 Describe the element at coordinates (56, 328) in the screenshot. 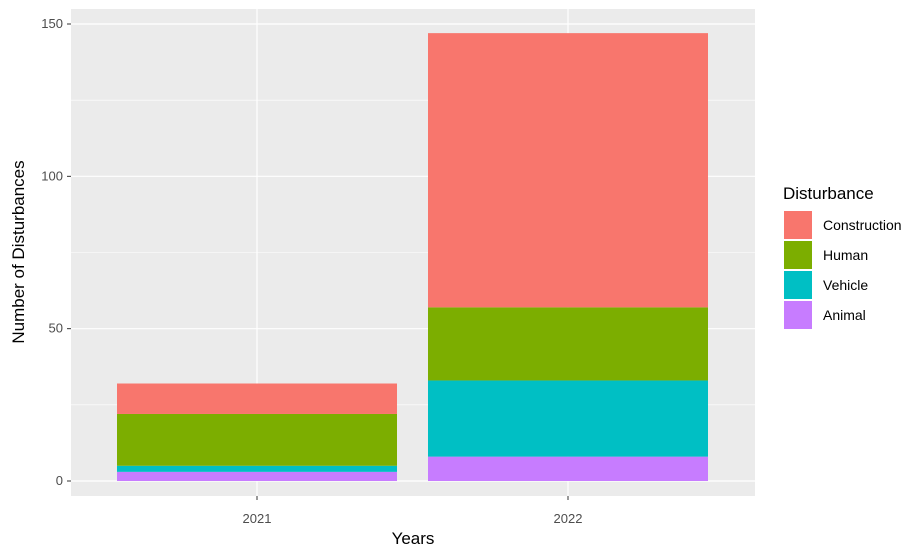

I see `y-tick-label: 50` at that location.